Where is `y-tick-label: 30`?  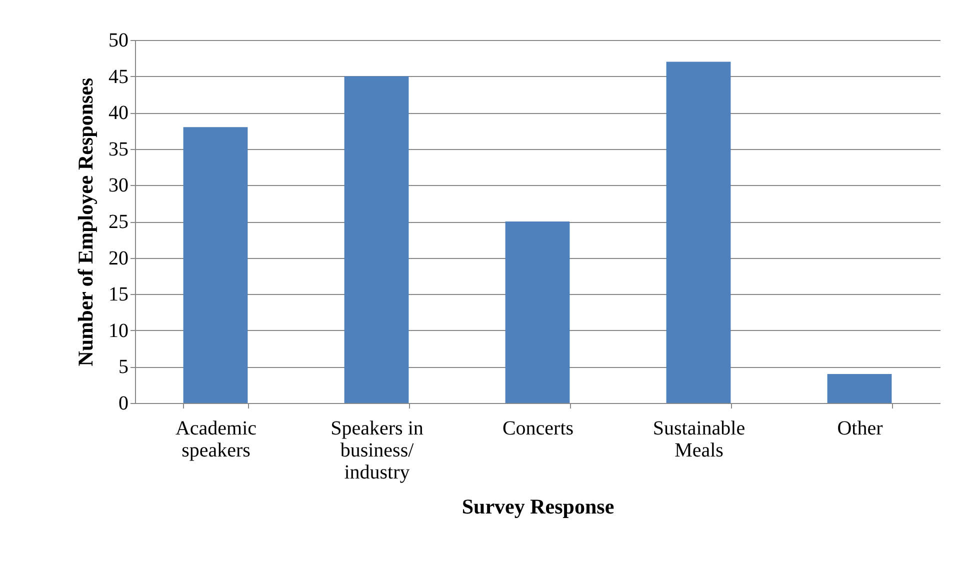
y-tick-label: 30 is located at coordinates (118, 185).